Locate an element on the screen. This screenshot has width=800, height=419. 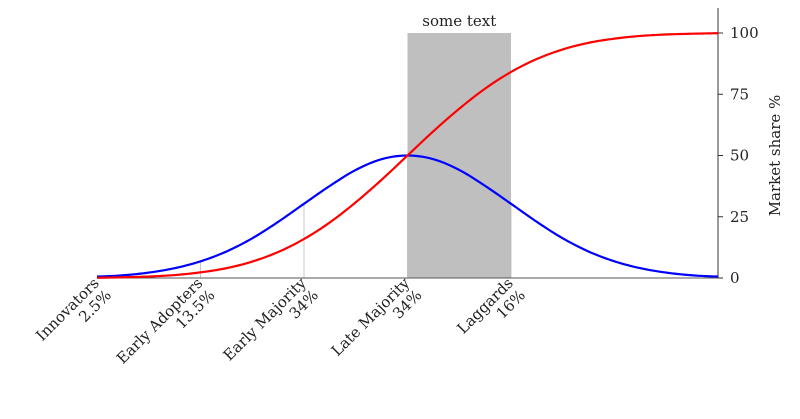
division-lines is located at coordinates (356, 216).